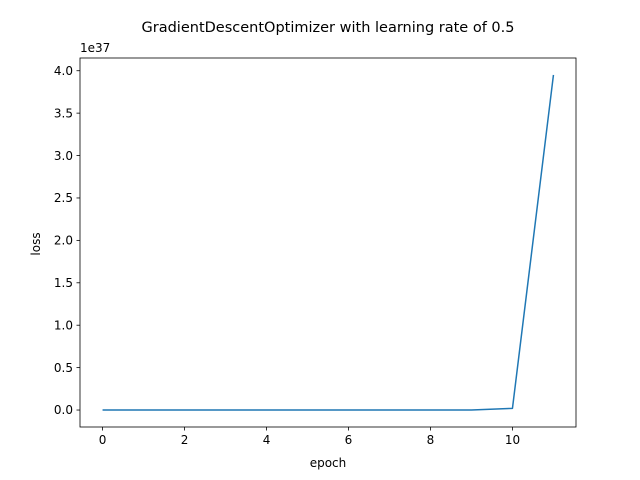 This screenshot has height=480, width=640. I want to click on y-tick-label: 1.0, so click(63, 325).